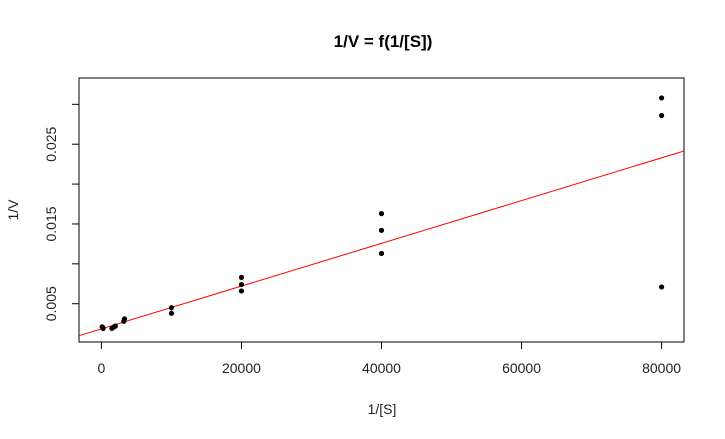  What do you see at coordinates (382, 409) in the screenshot?
I see `x-axis-label: 1/[S]` at bounding box center [382, 409].